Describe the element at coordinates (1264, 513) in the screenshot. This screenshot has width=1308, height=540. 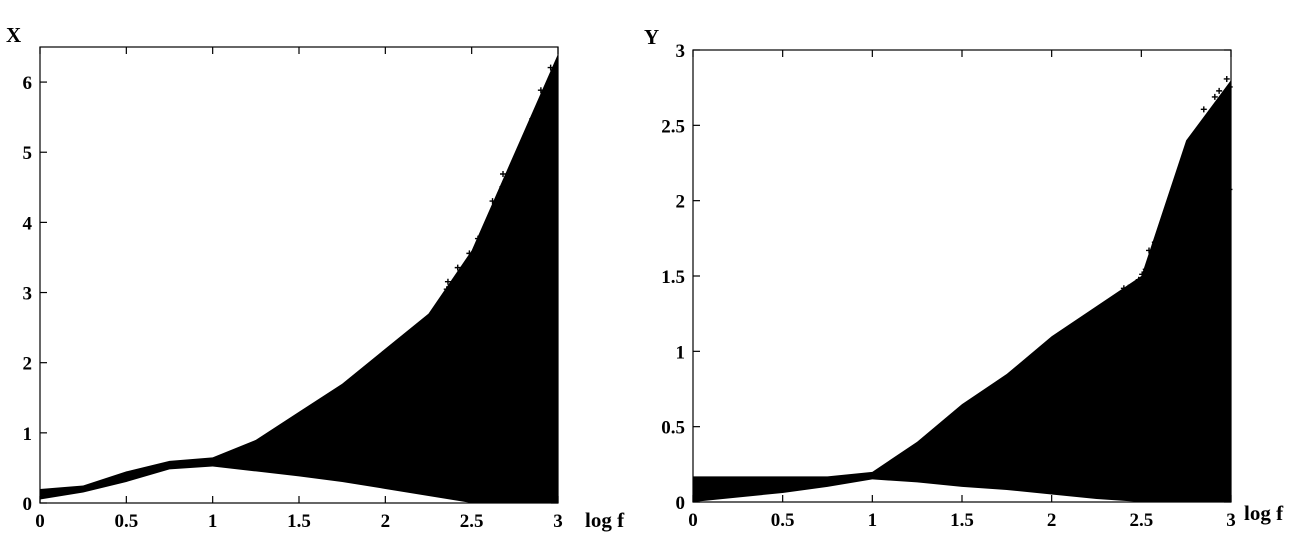
I see `y-xlabel: log f` at that location.